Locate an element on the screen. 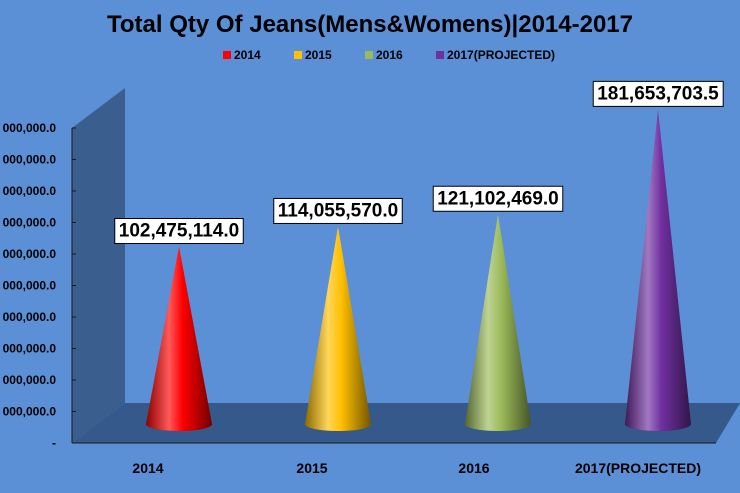 The width and height of the screenshot is (740, 493). cone-2017(PROJECTED) is located at coordinates (658, 270).